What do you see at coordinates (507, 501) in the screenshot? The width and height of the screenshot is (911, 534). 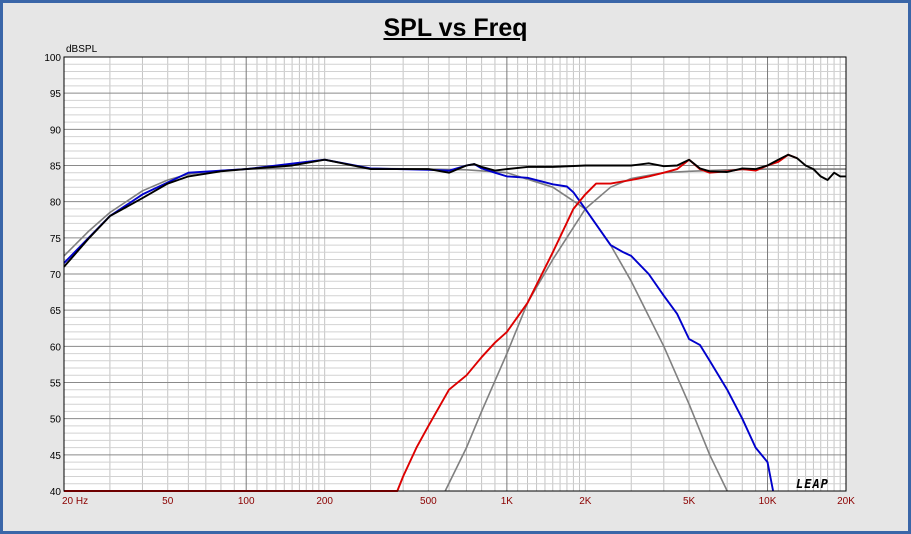 I see `x-tick-label: 1K` at bounding box center [507, 501].